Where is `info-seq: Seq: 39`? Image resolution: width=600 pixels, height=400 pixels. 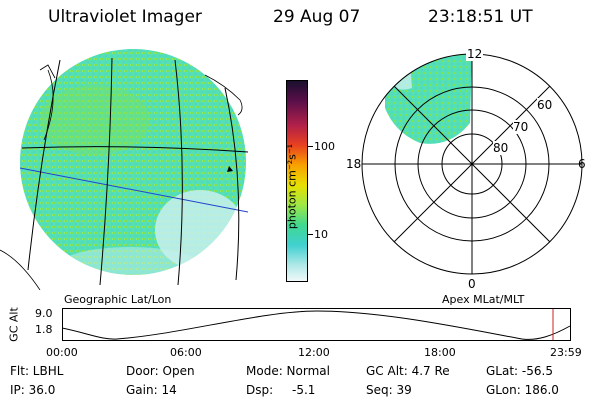 info-seq: Seq: 39 is located at coordinates (389, 390).